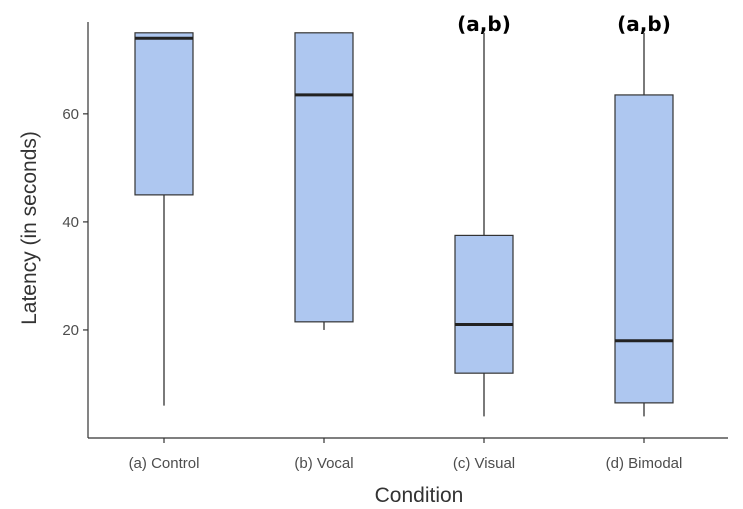  I want to click on x-tick-label-1: (a) Control, so click(164, 463).